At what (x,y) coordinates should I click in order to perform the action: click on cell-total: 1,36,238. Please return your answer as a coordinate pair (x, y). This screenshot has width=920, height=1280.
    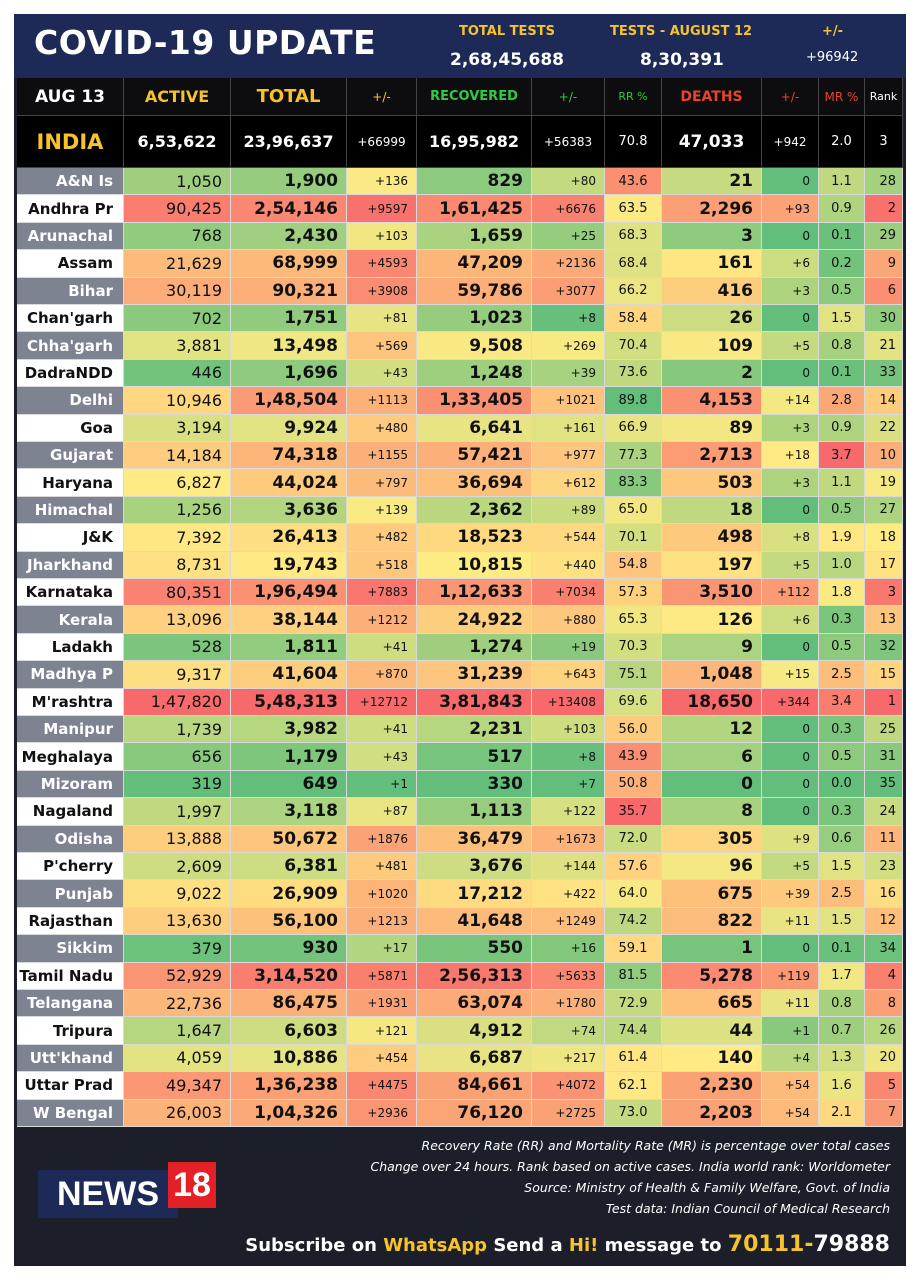
    Looking at the image, I should click on (289, 1086).